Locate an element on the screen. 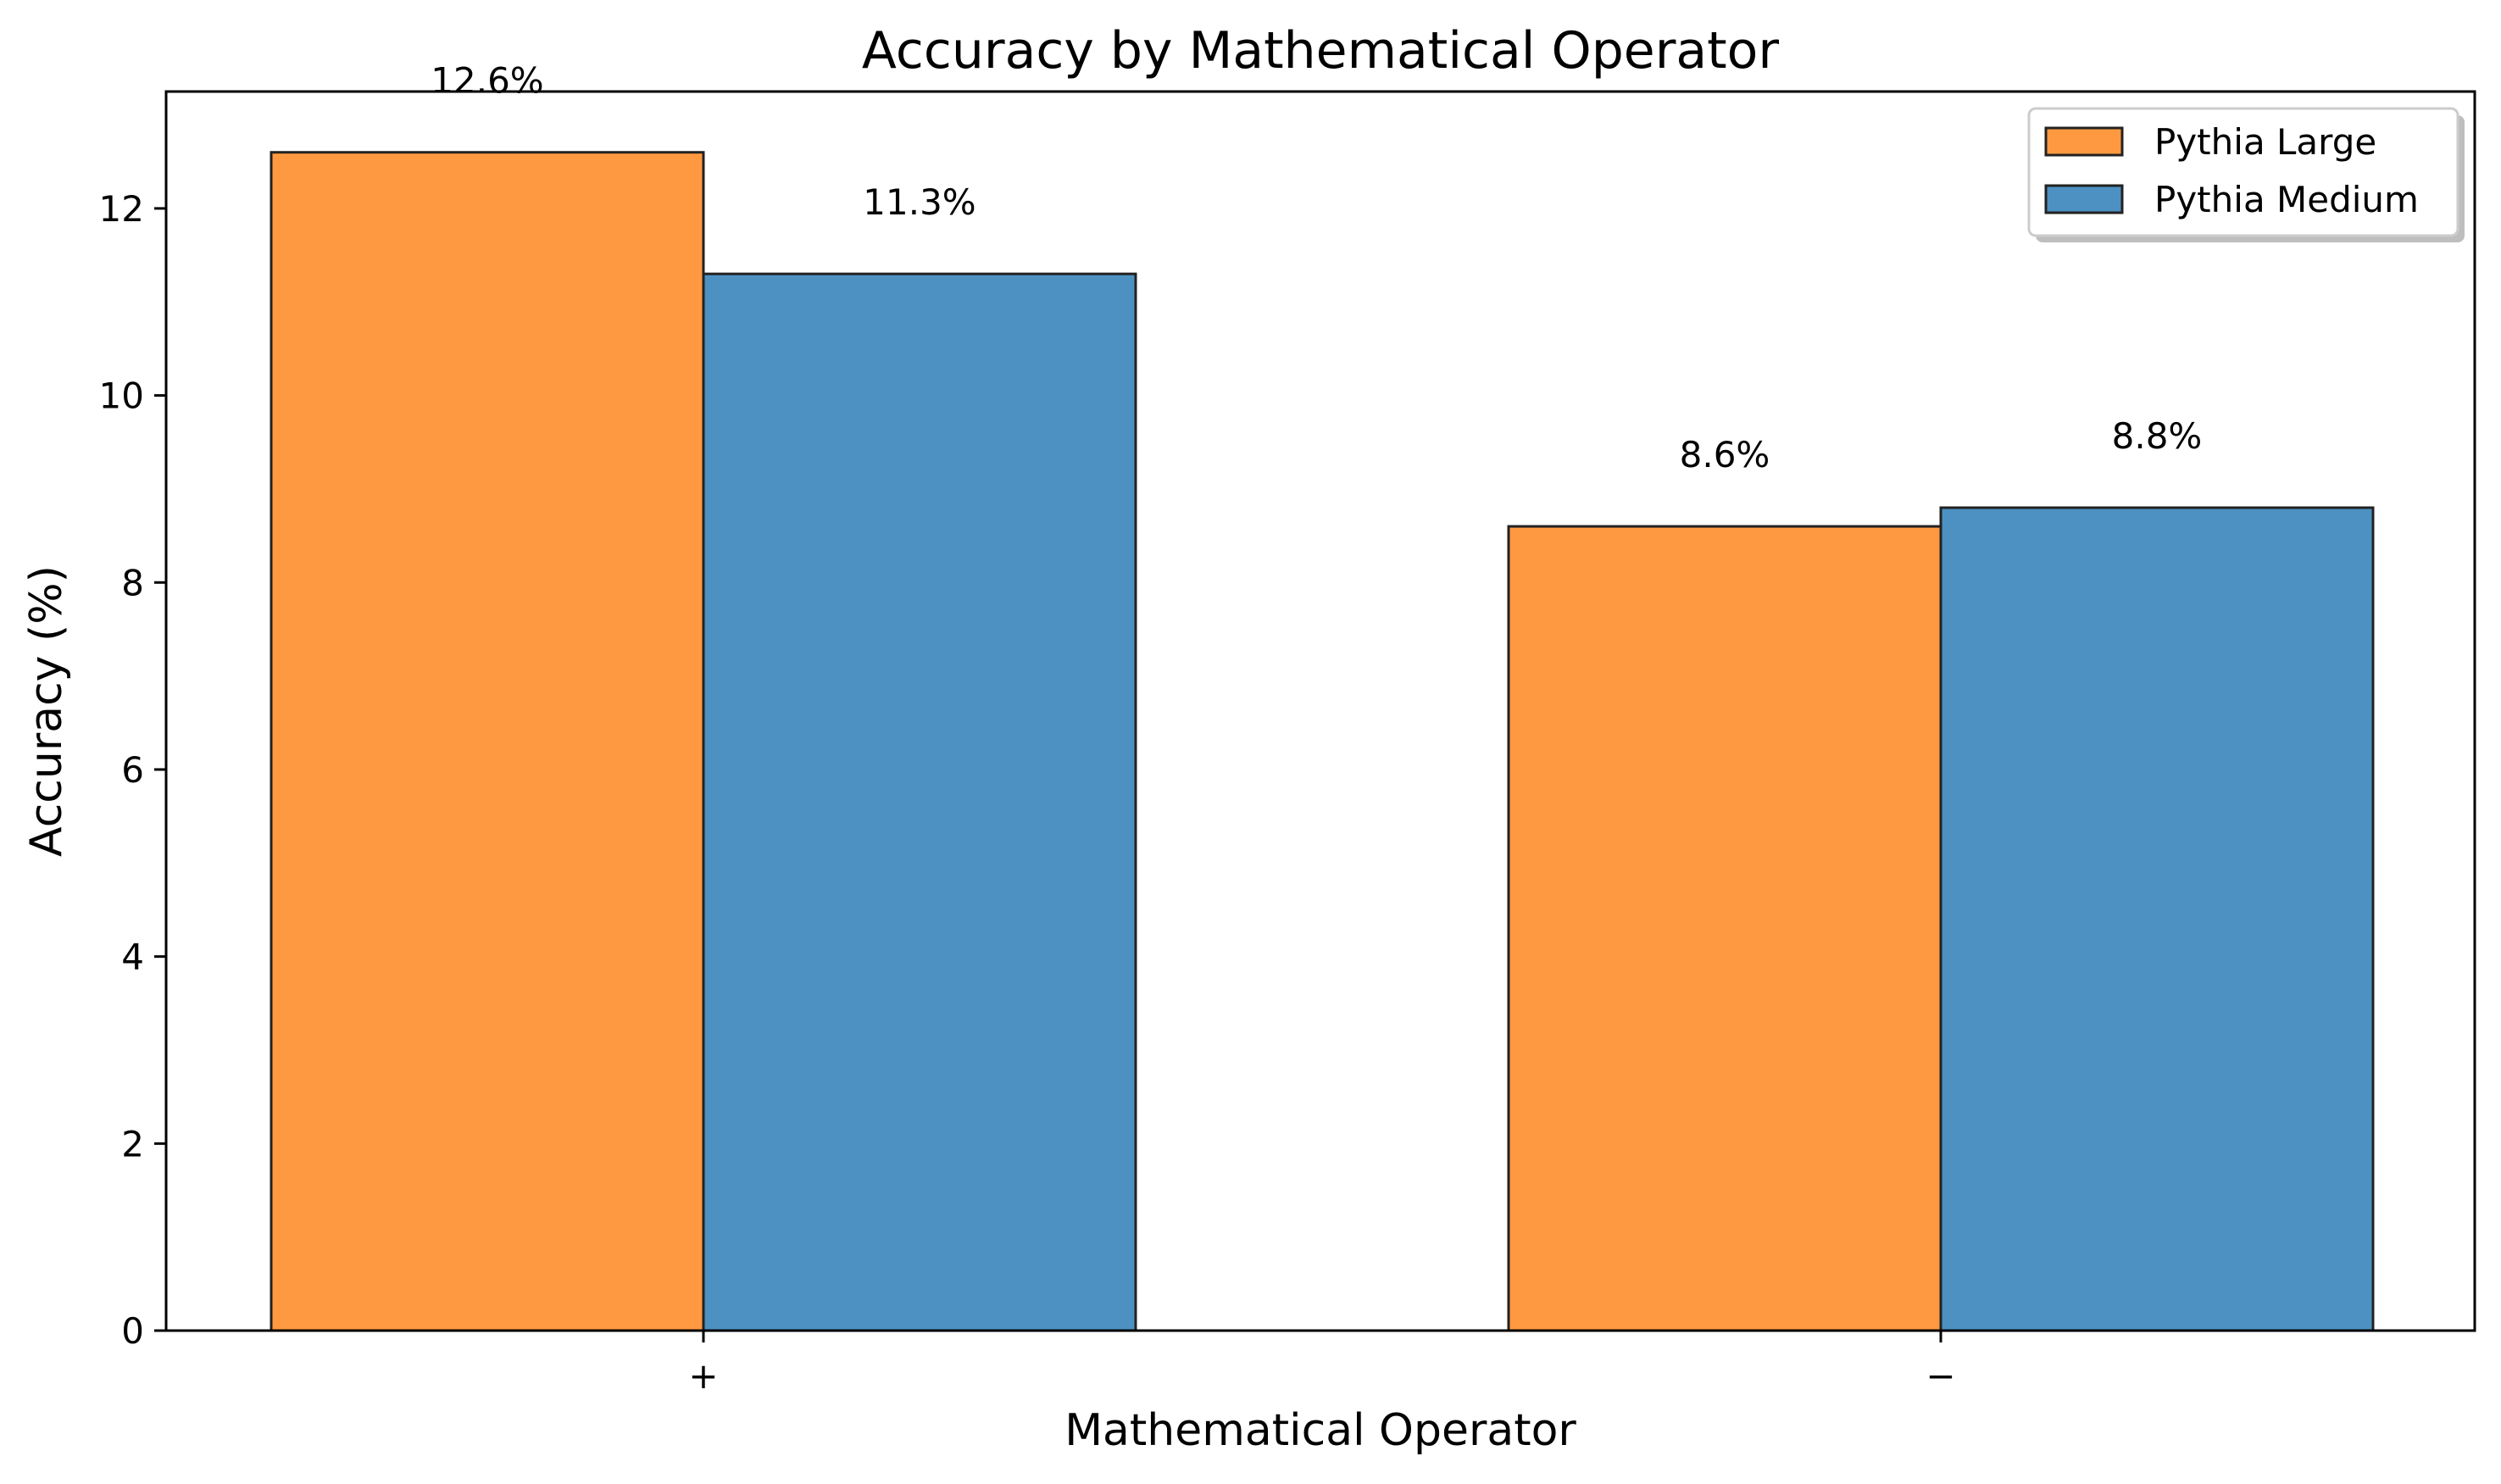 The image size is (2501, 1484). bar-value-label: 8.6% is located at coordinates (1725, 455).